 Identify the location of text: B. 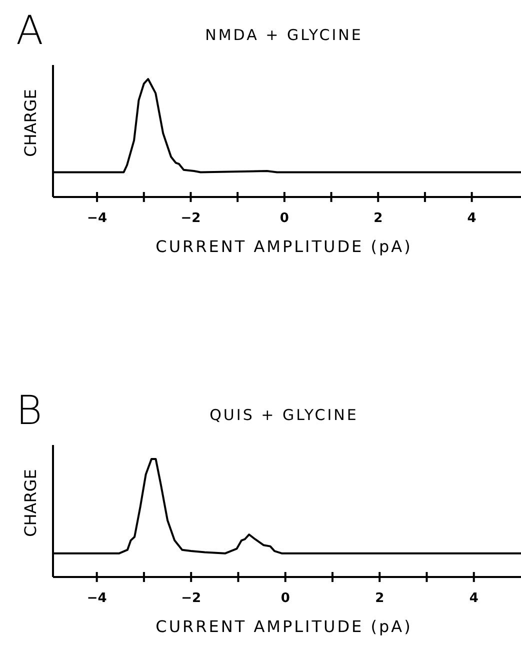
(29, 411).